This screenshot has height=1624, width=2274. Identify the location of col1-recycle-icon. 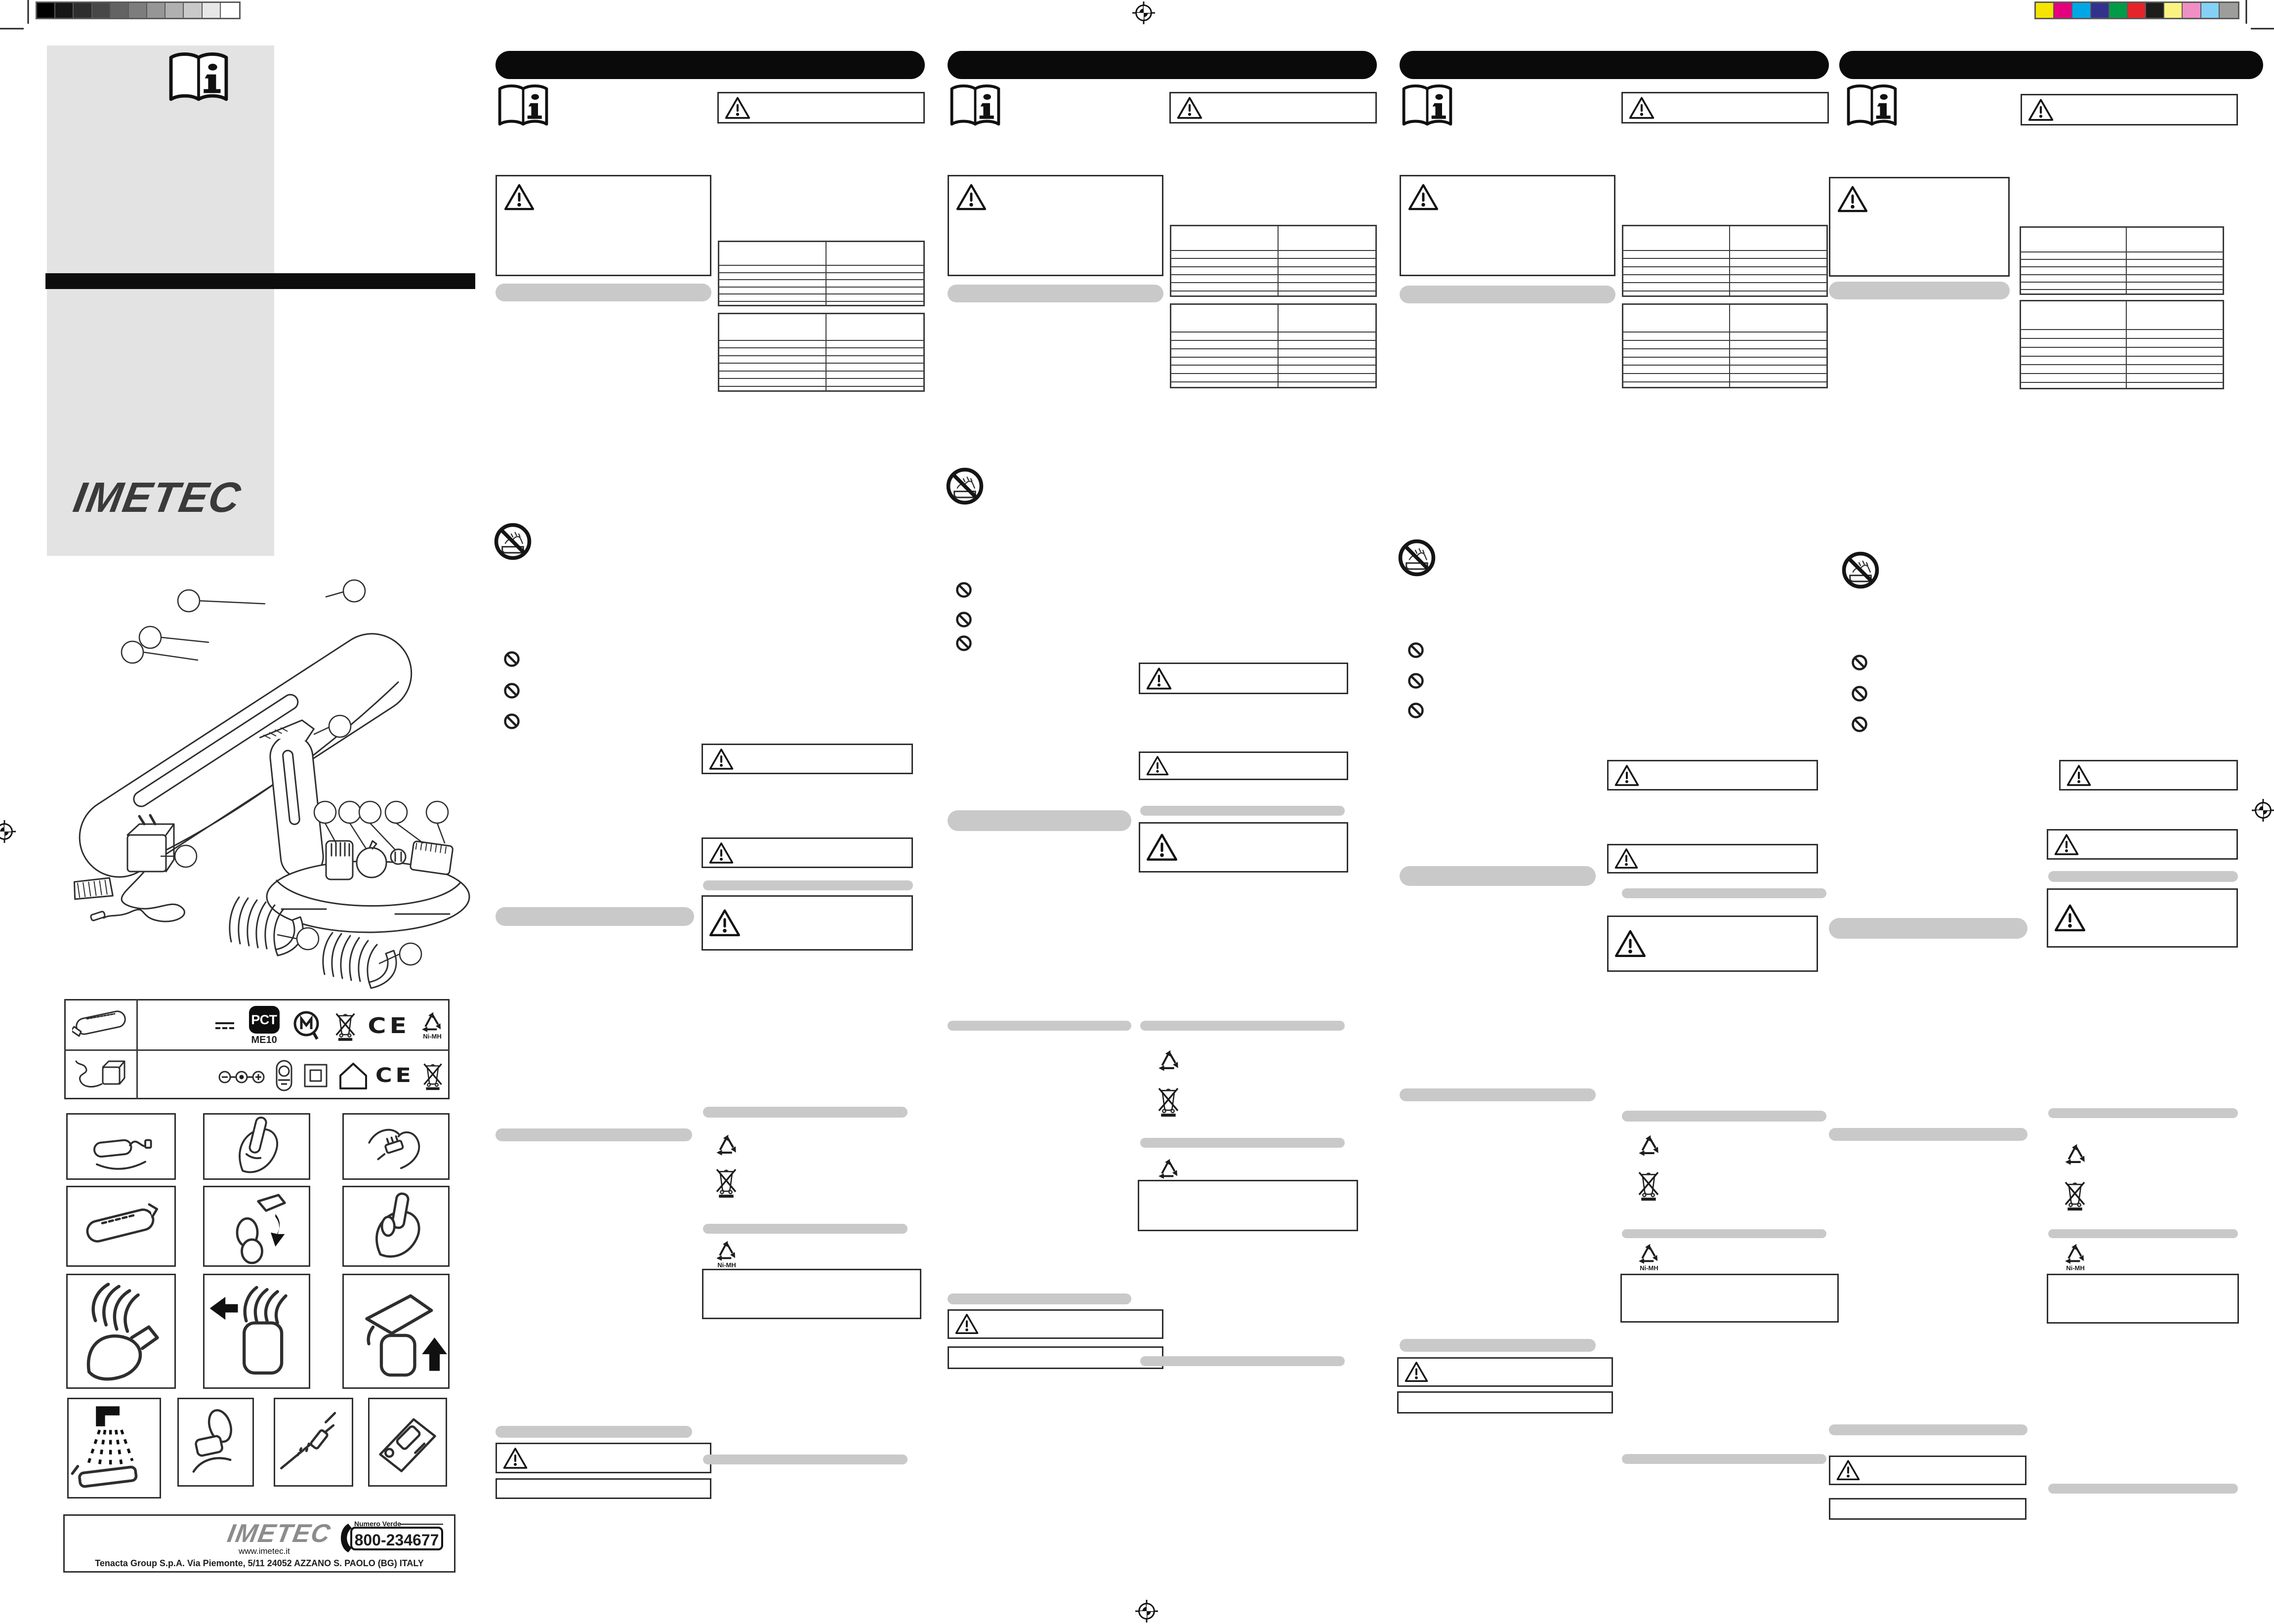
(727, 1145).